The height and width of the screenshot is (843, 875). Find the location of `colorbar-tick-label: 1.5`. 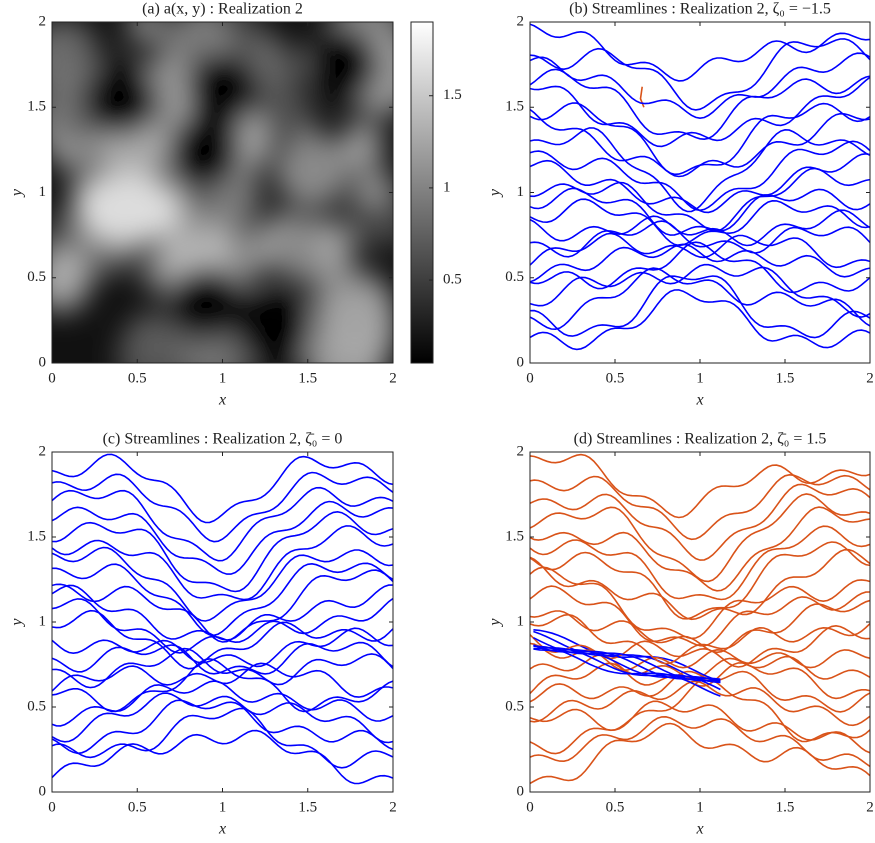

colorbar-tick-label: 1.5 is located at coordinates (452, 95).